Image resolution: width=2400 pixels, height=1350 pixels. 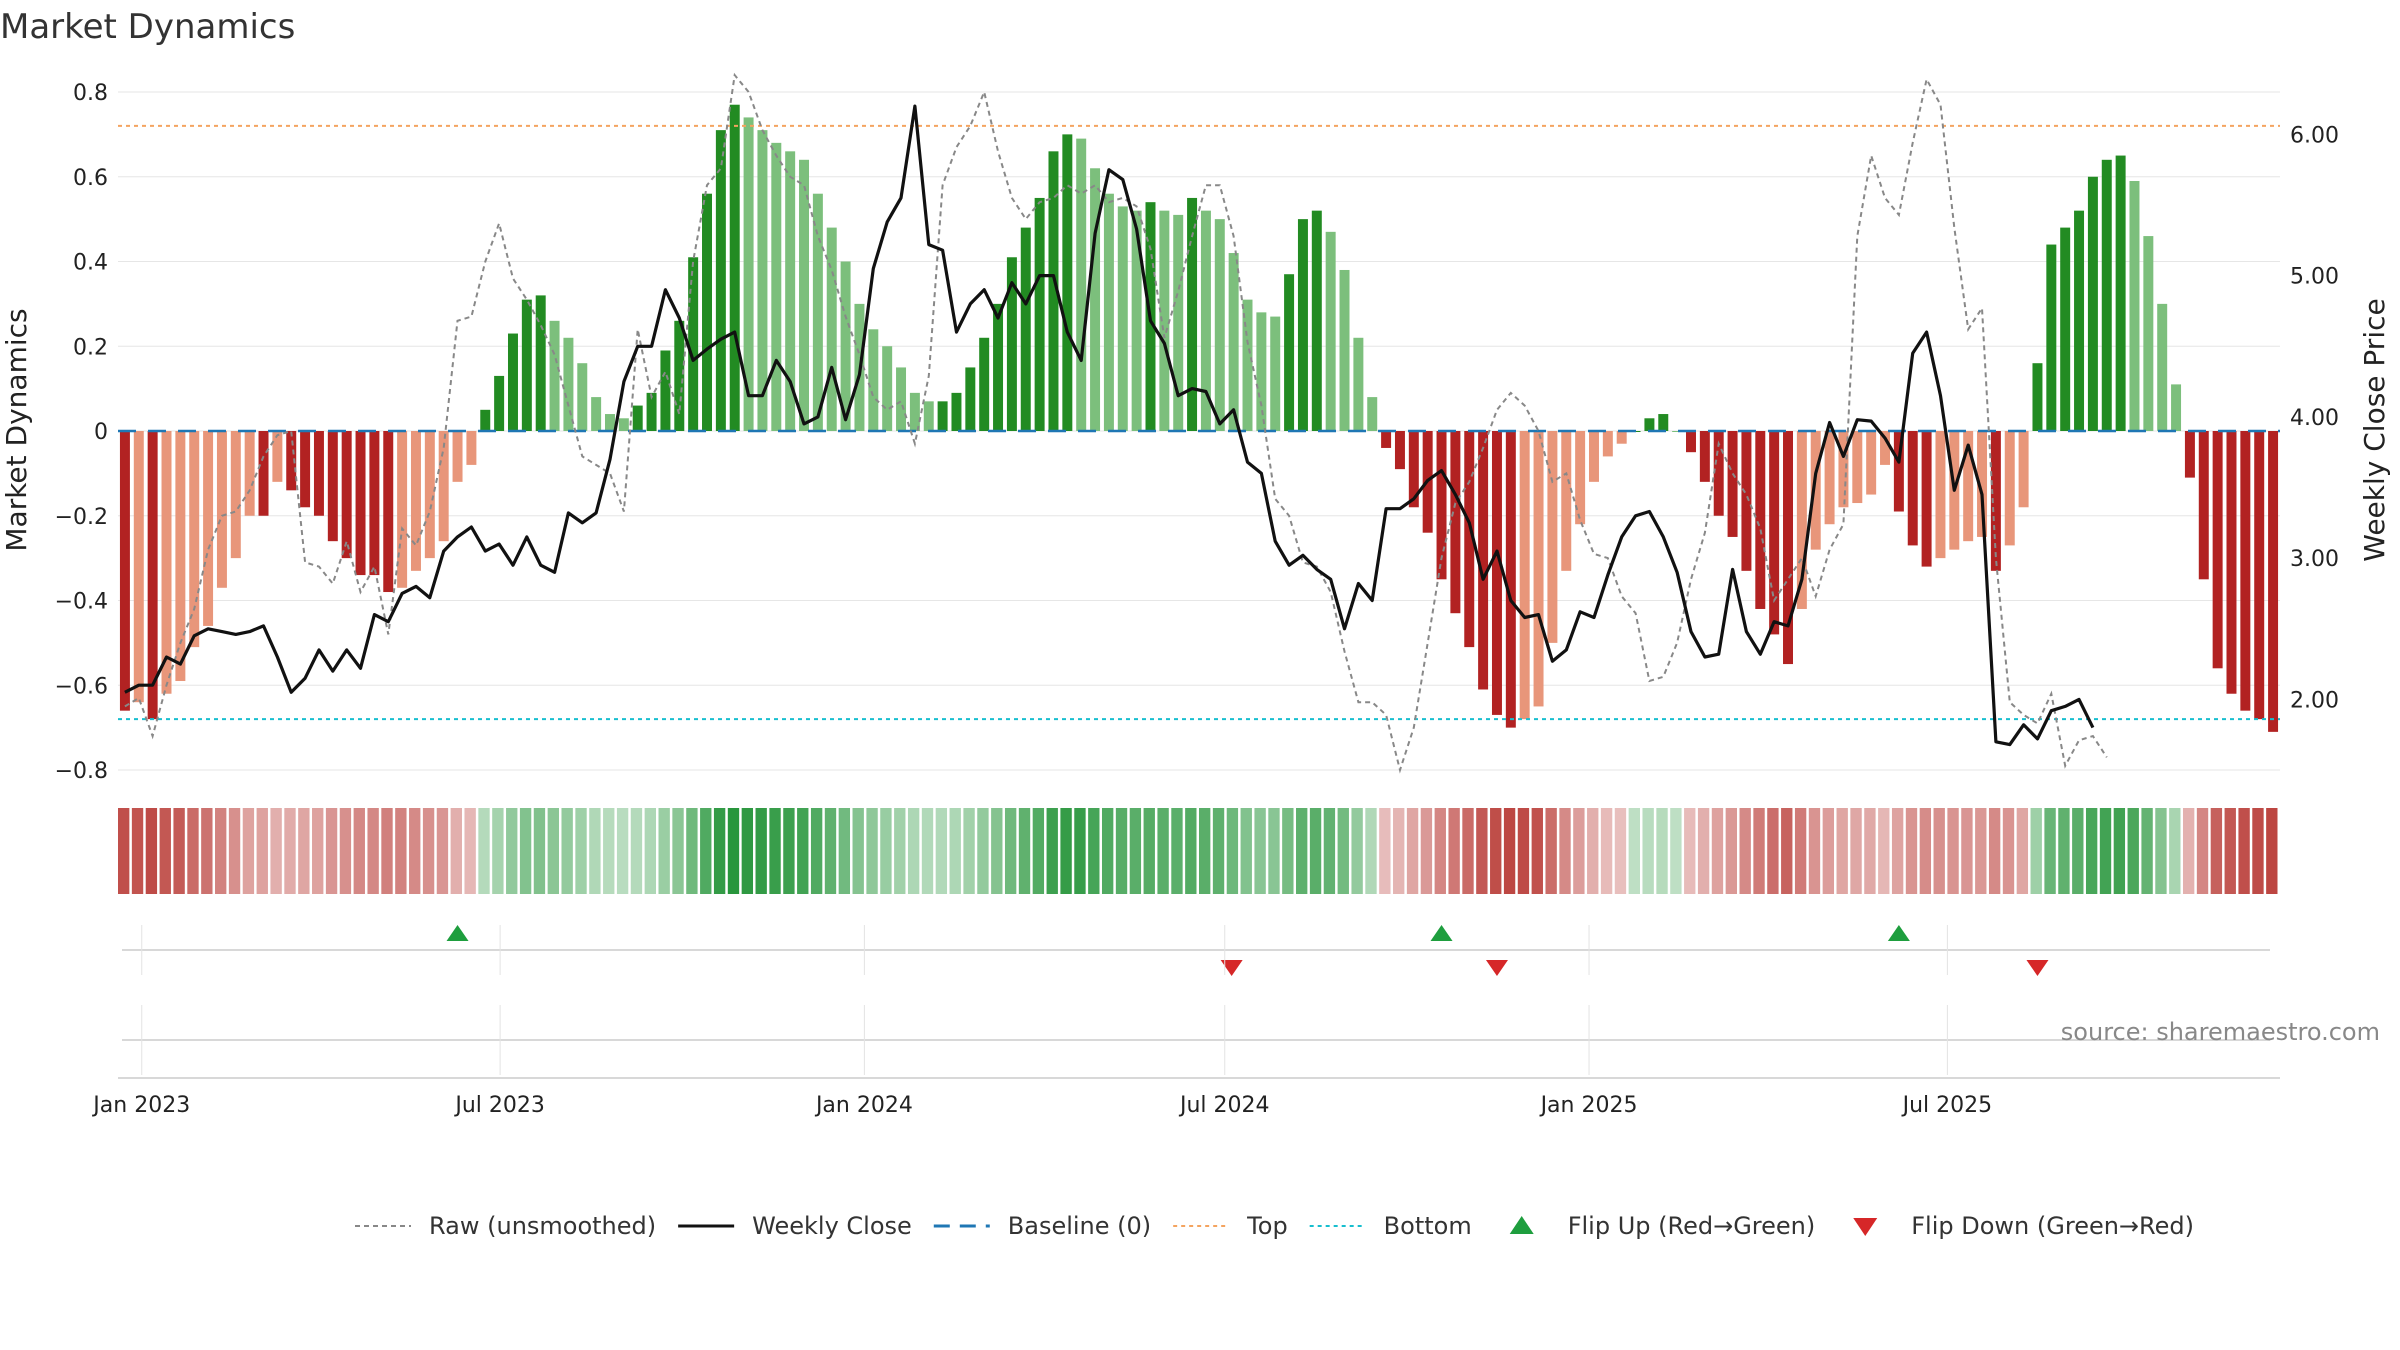 What do you see at coordinates (81, 517) in the screenshot?
I see `y-tick-label: −0.2` at bounding box center [81, 517].